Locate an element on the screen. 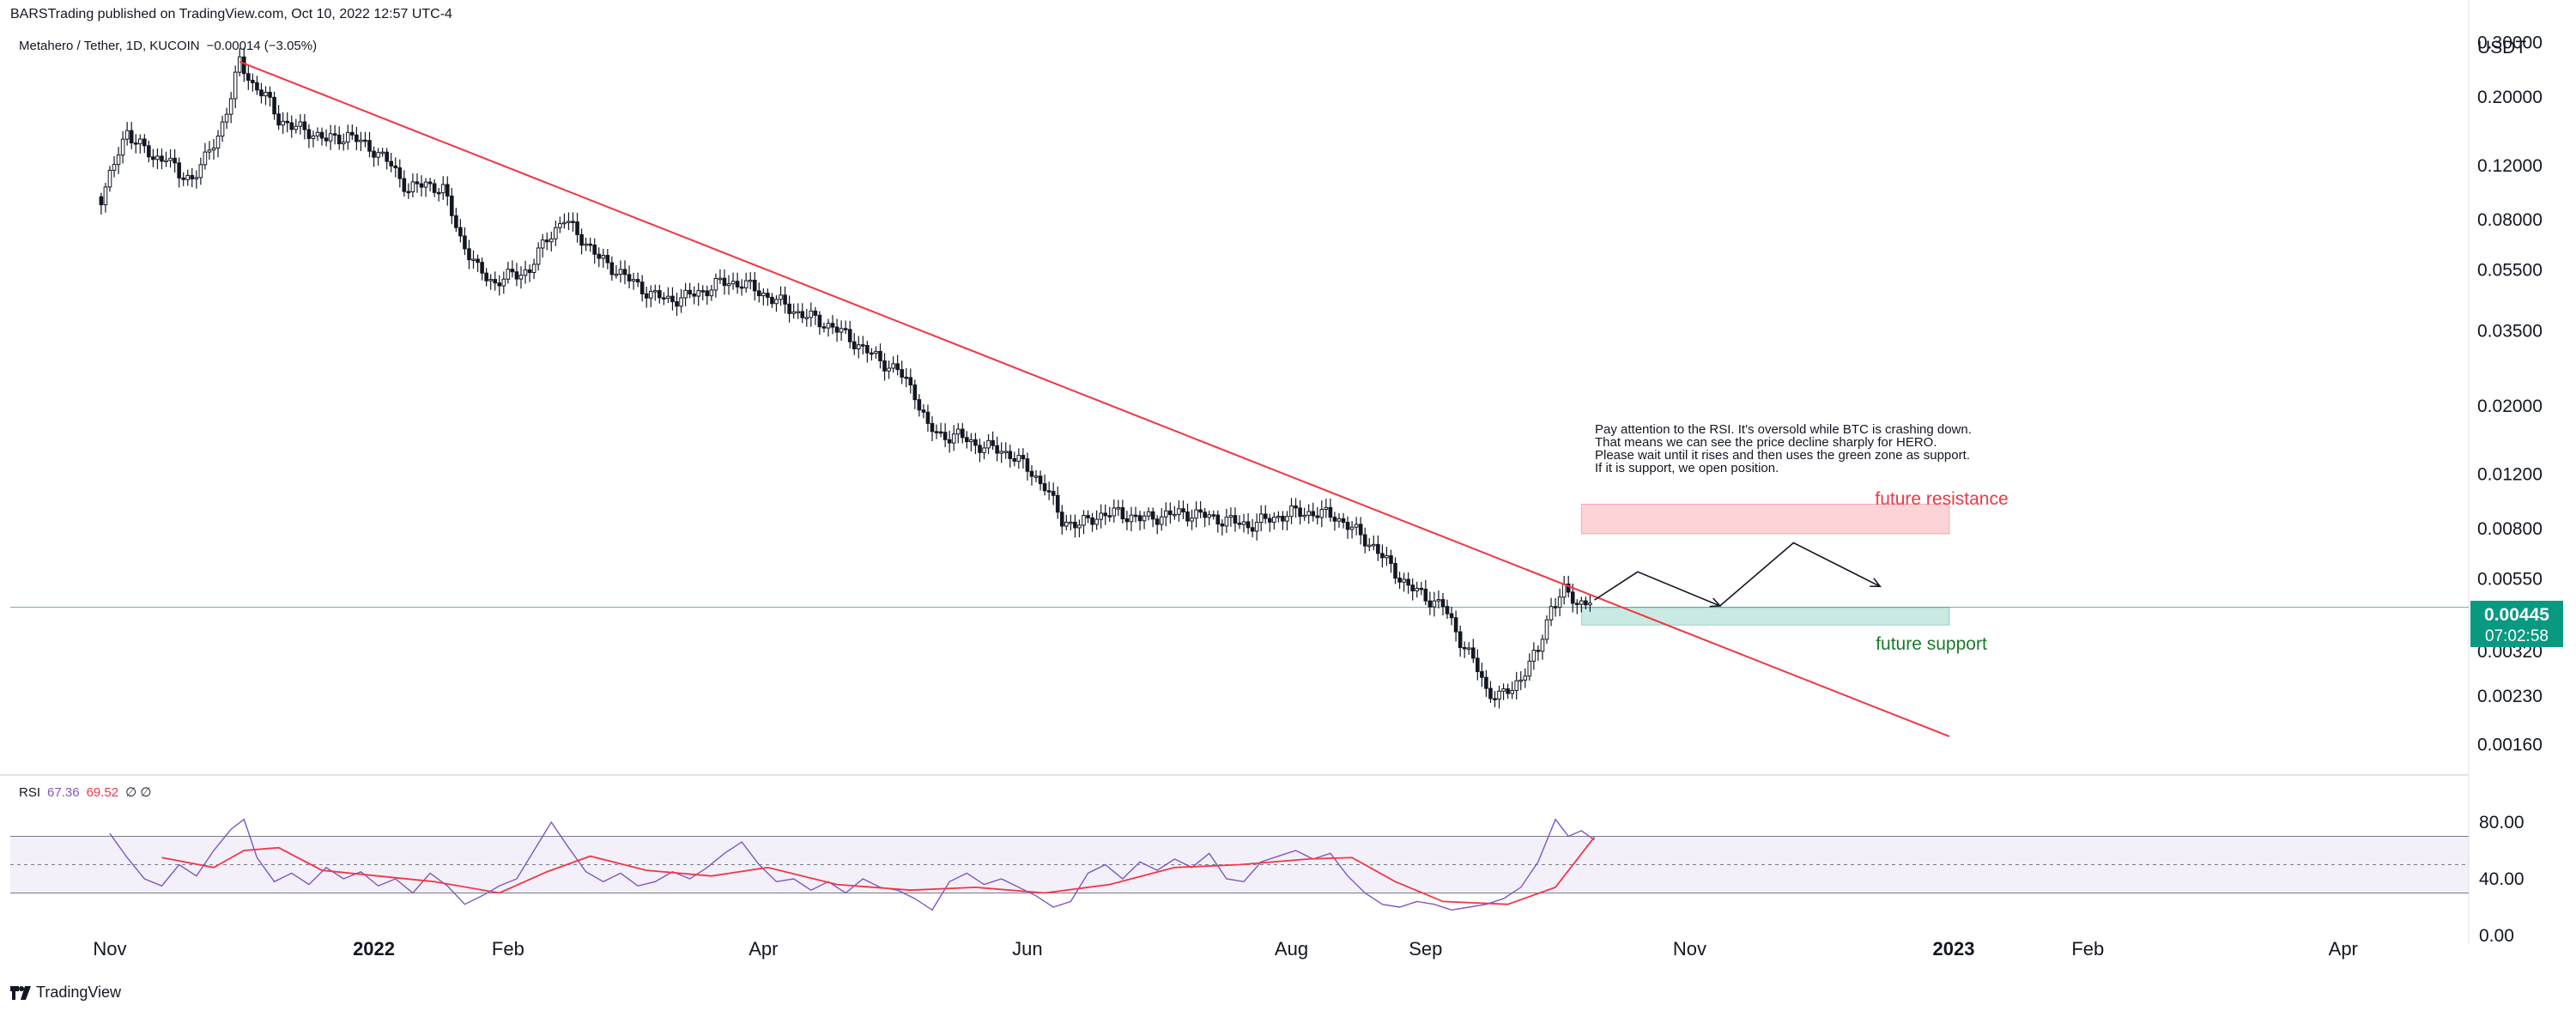 Image resolution: width=2576 pixels, height=1011 pixels. rsi-value: 67.36 is located at coordinates (63, 793).